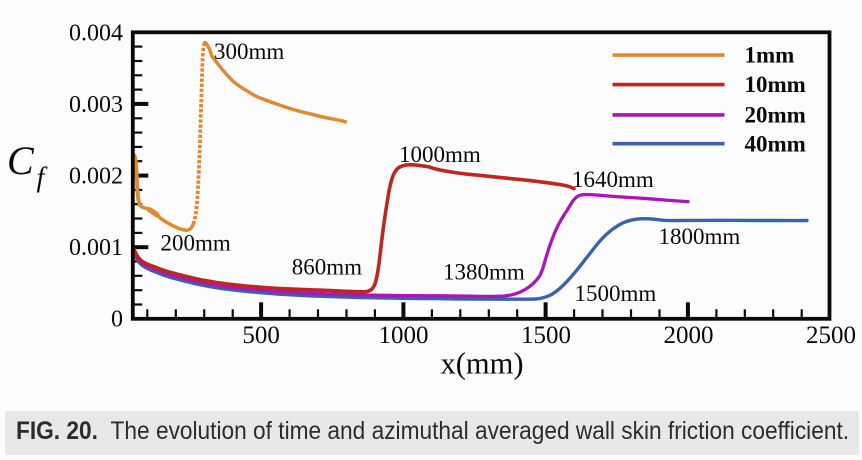 The image size is (862, 460). I want to click on svg-text: 1500mm, so click(616, 293).